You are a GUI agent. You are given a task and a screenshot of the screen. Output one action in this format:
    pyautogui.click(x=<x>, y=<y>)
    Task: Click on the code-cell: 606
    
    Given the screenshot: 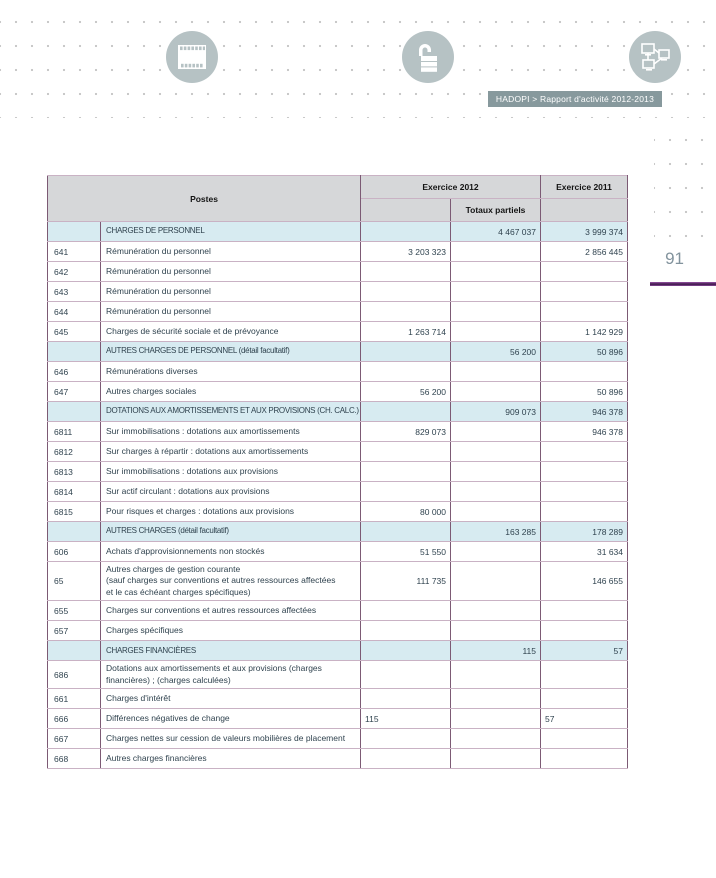 What is the action you would take?
    pyautogui.click(x=74, y=551)
    